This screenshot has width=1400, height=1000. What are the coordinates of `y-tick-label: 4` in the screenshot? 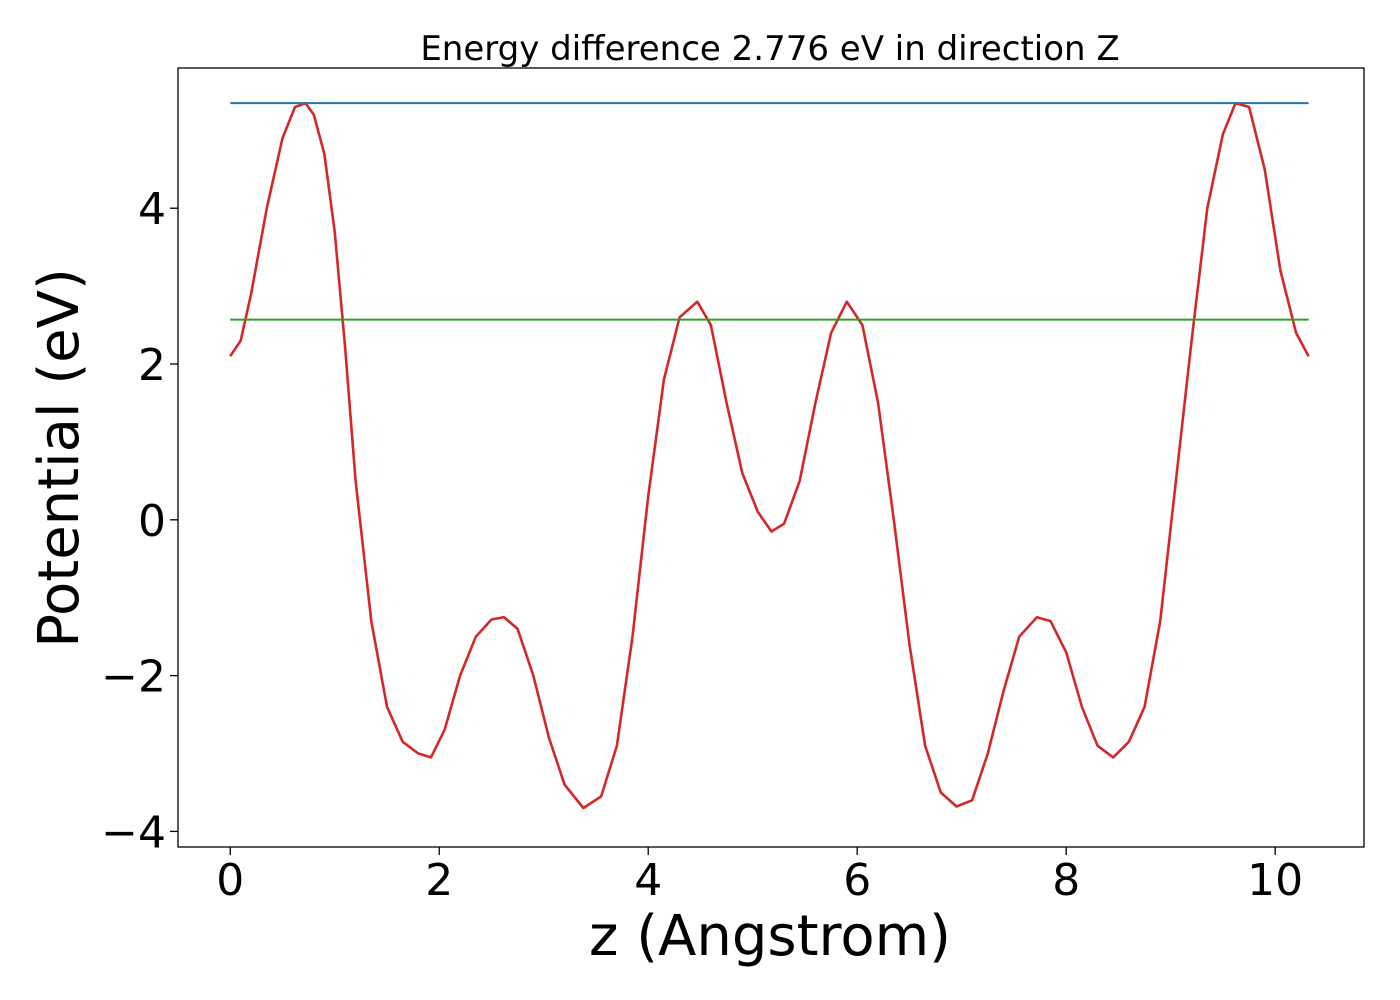 It's located at (152, 209).